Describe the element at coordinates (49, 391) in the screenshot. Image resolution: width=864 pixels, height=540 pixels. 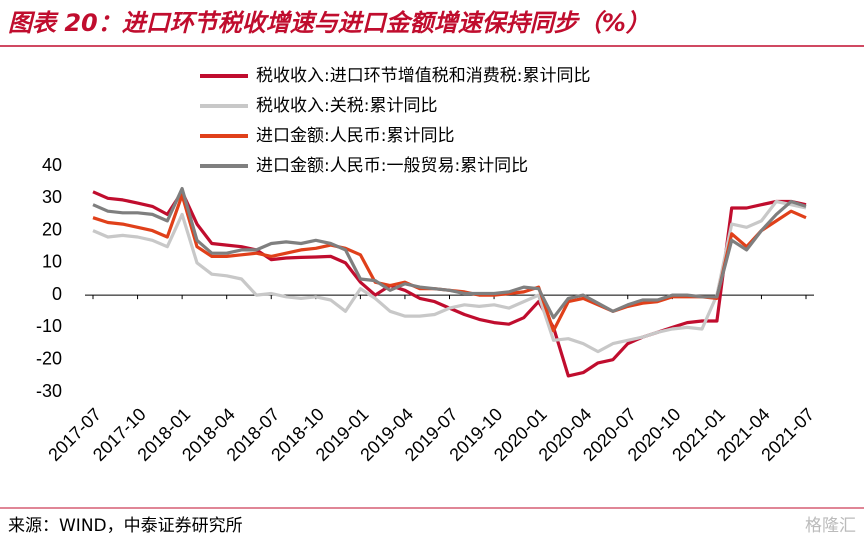
I see `y-tick-label: -30` at that location.